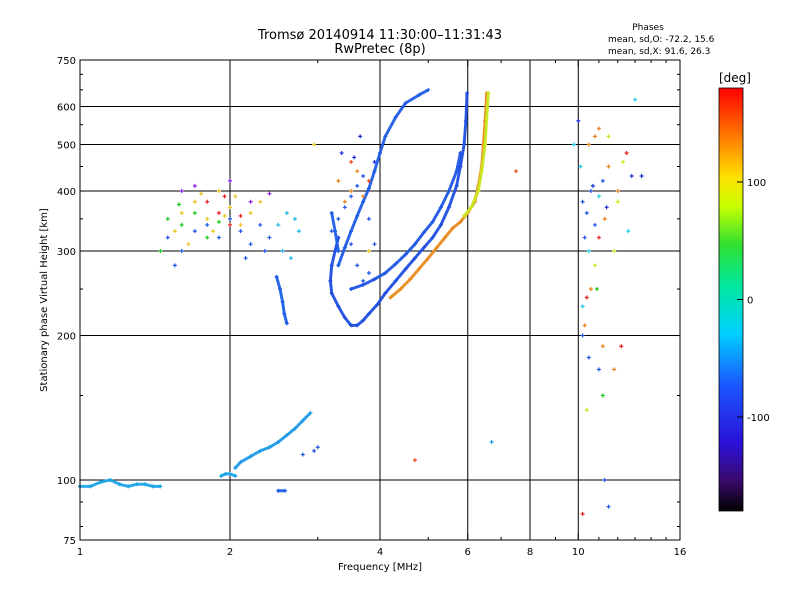 The image size is (800, 604). Describe the element at coordinates (66, 337) in the screenshot. I see `y-tick-label: 200` at that location.